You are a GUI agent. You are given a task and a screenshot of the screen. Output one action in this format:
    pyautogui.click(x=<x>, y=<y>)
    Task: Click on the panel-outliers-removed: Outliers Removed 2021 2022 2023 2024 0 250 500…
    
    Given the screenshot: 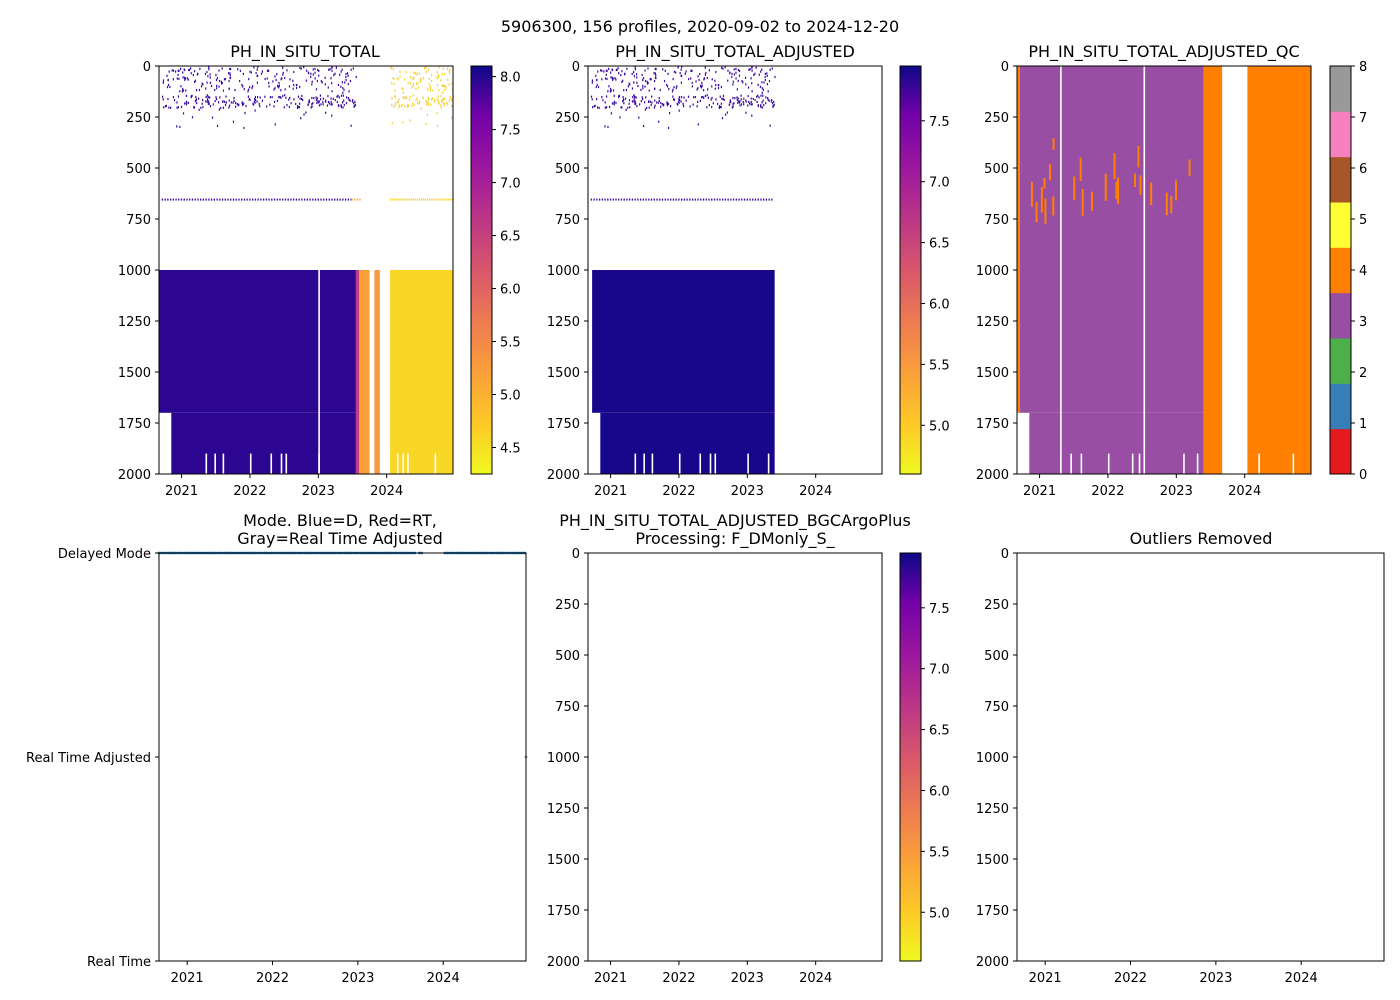 What is the action you would take?
    pyautogui.click(x=1180, y=757)
    